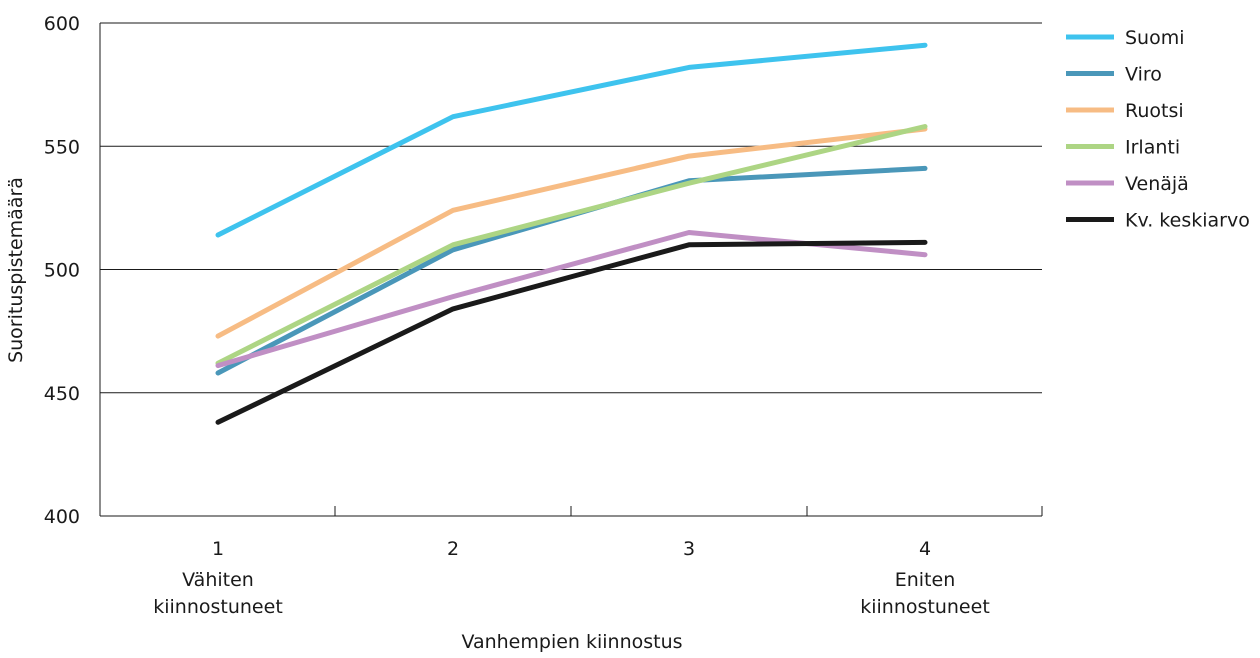  Describe the element at coordinates (62, 394) in the screenshot. I see `y-tick-label: 450` at that location.